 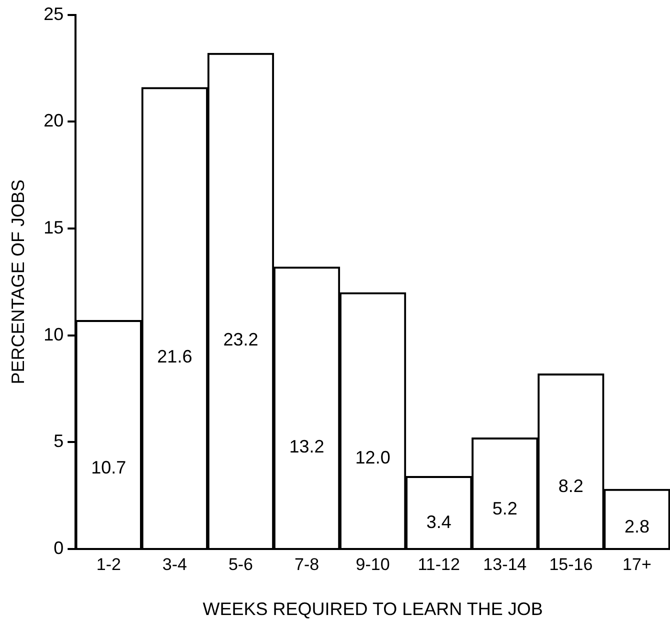 I want to click on y-tick-label: 25, so click(x=54, y=14).